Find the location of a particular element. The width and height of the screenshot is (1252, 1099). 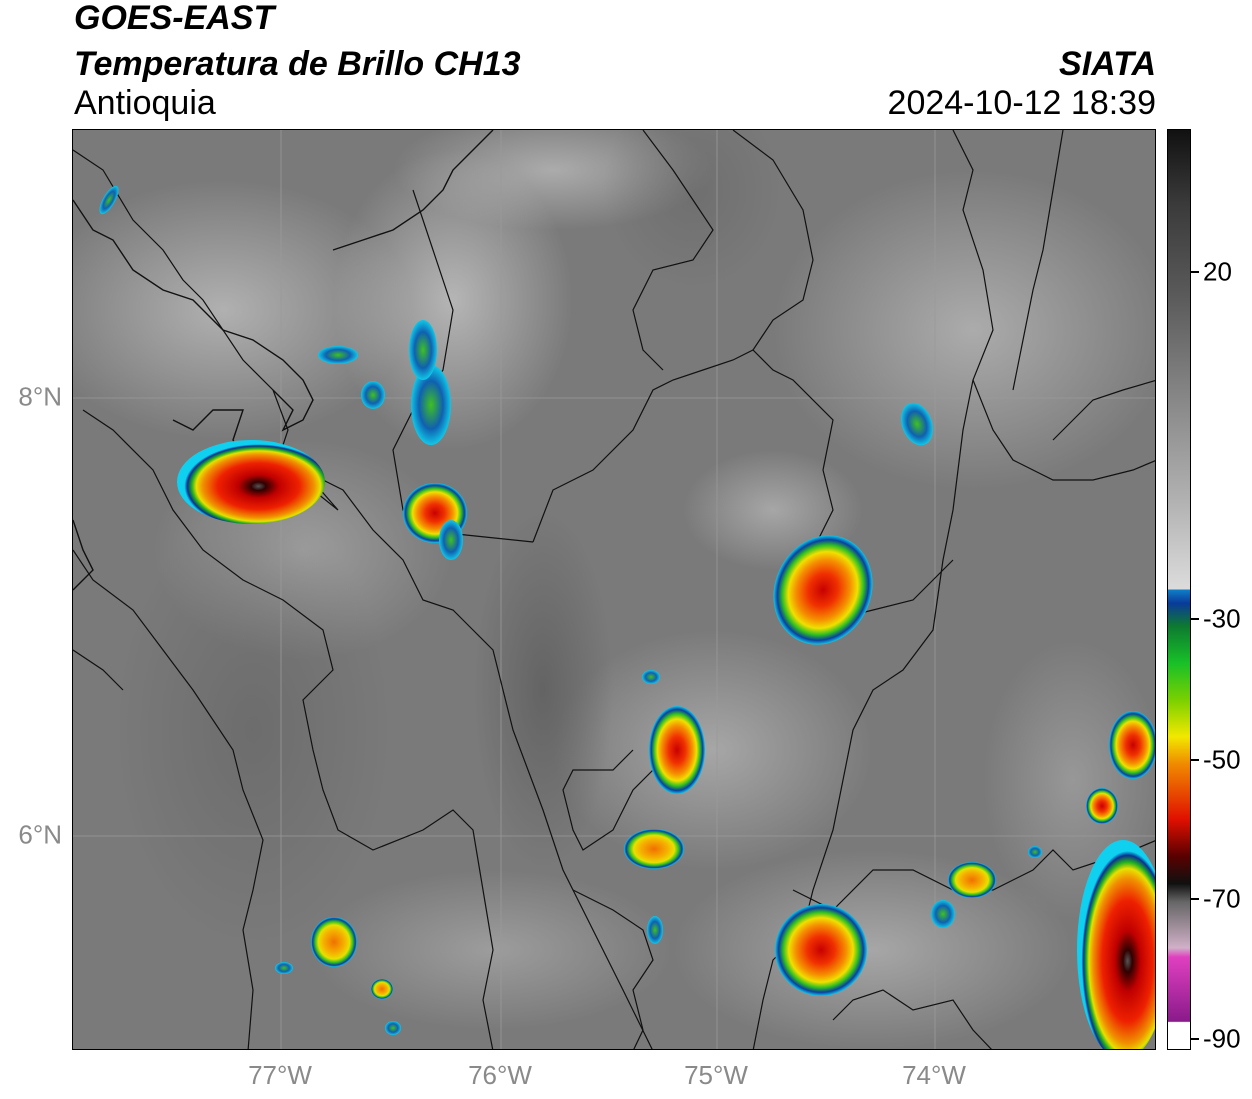

lon-label-75w: 75°W is located at coordinates (716, 1075).